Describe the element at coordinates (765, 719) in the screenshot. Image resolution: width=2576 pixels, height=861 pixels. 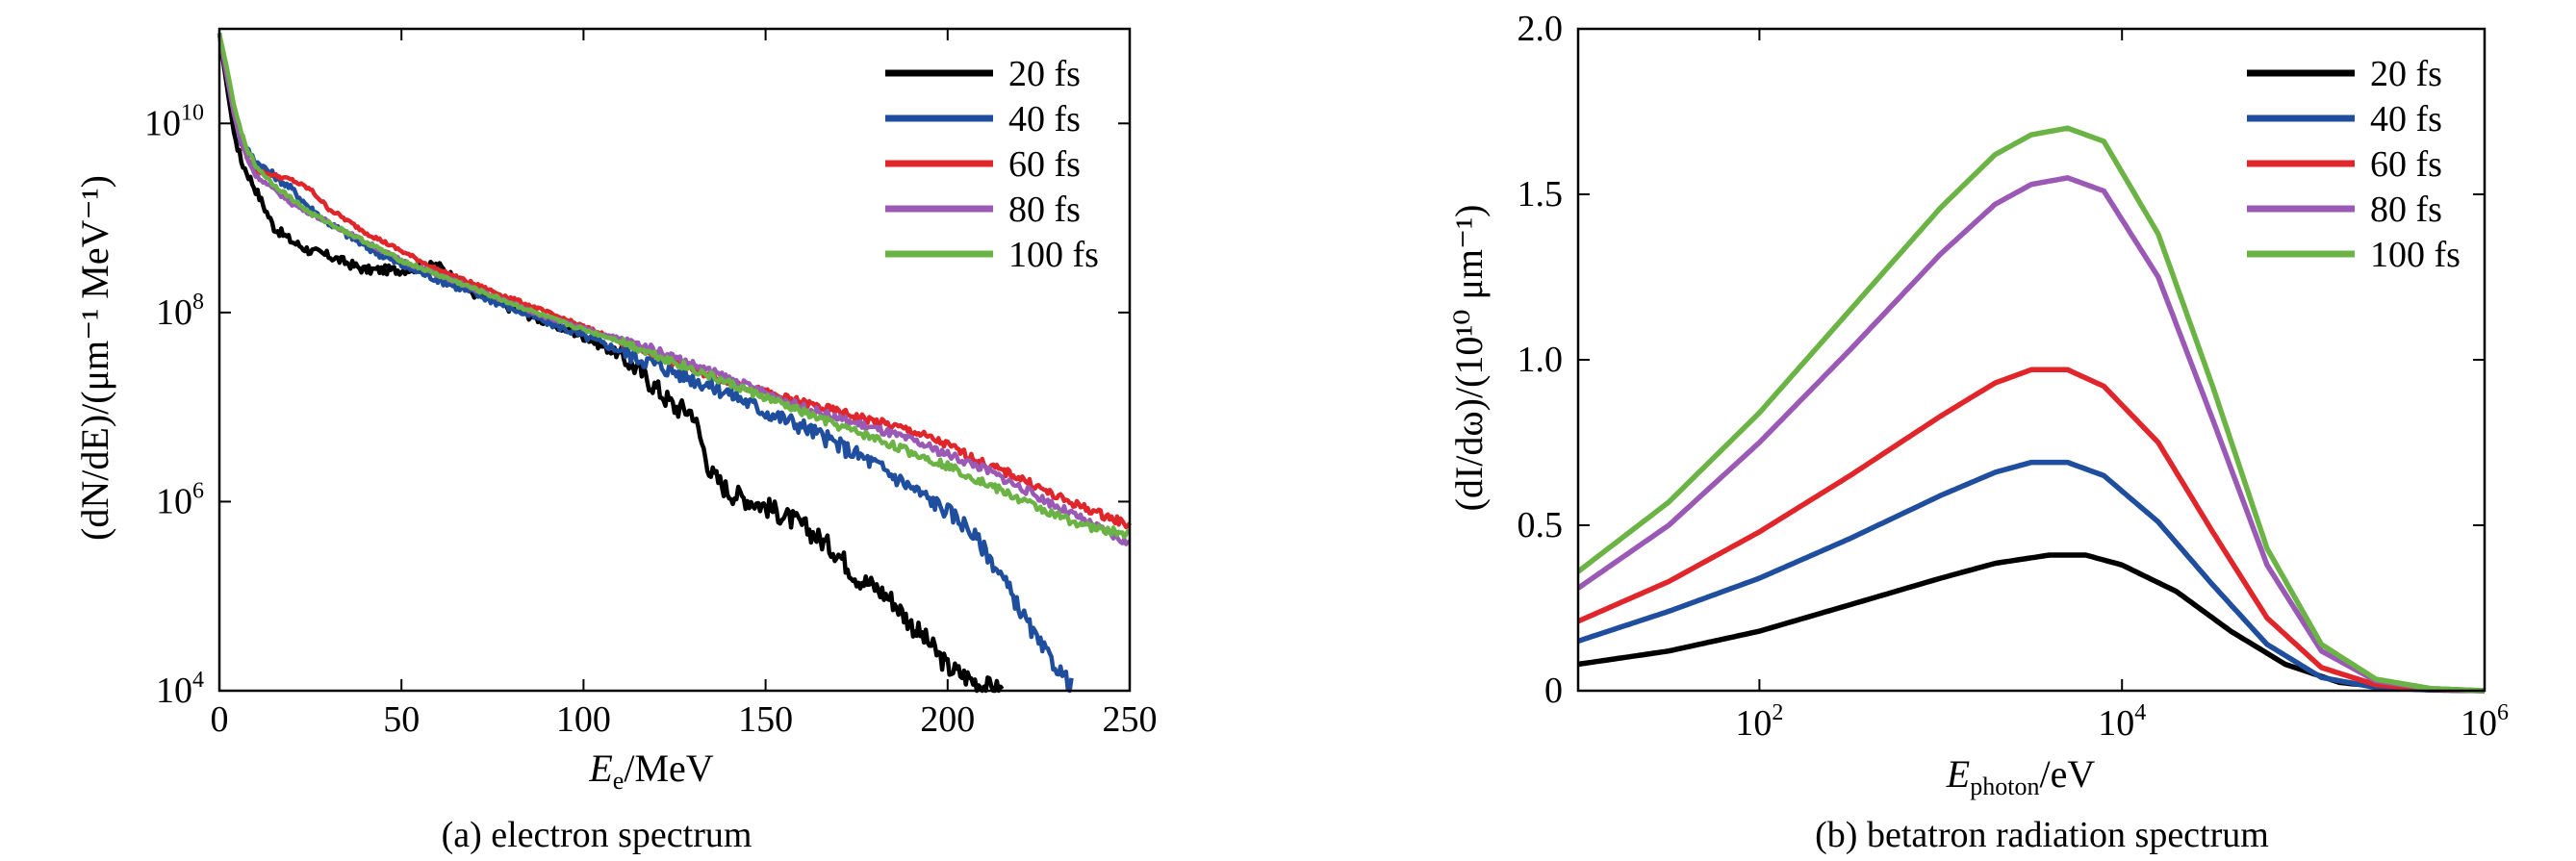
I see `x-tick-label-a-3: 150` at that location.